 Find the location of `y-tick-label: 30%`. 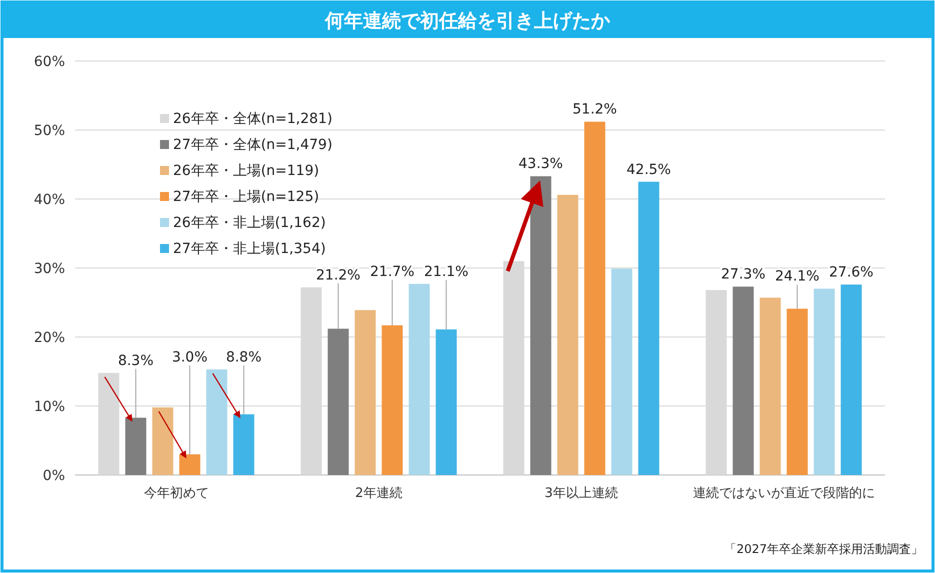

y-tick-label: 30% is located at coordinates (49, 269).